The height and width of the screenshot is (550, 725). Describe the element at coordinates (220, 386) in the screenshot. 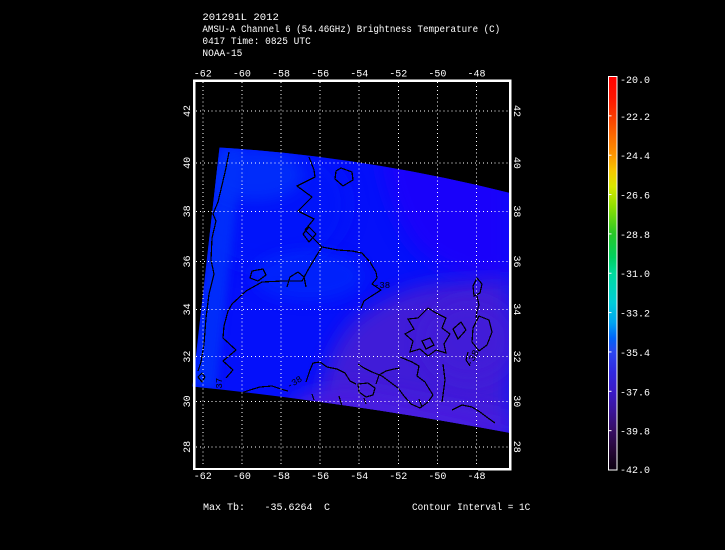

I see `svg-text: -37` at that location.